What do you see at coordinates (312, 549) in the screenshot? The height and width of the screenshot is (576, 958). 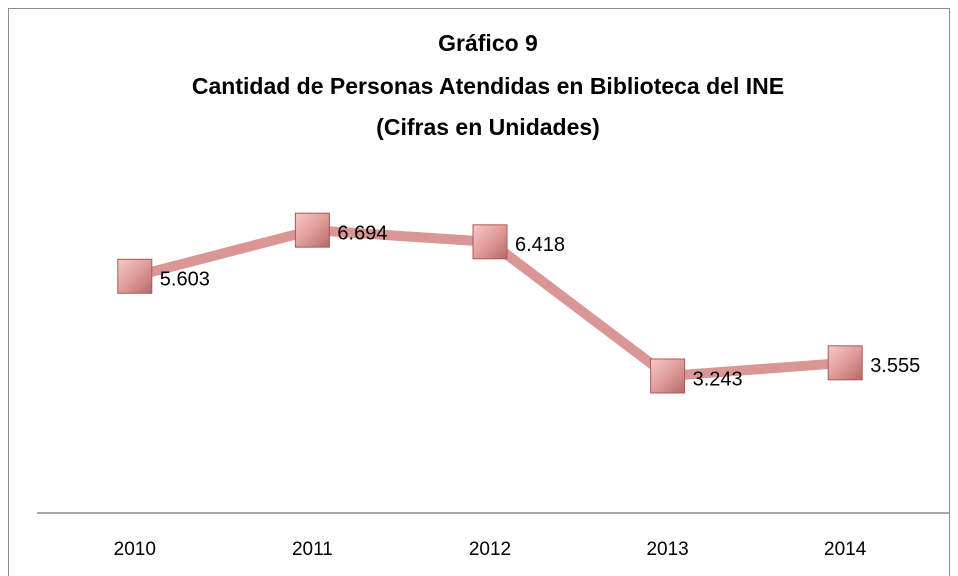 I see `x-tick-label: 2011` at bounding box center [312, 549].